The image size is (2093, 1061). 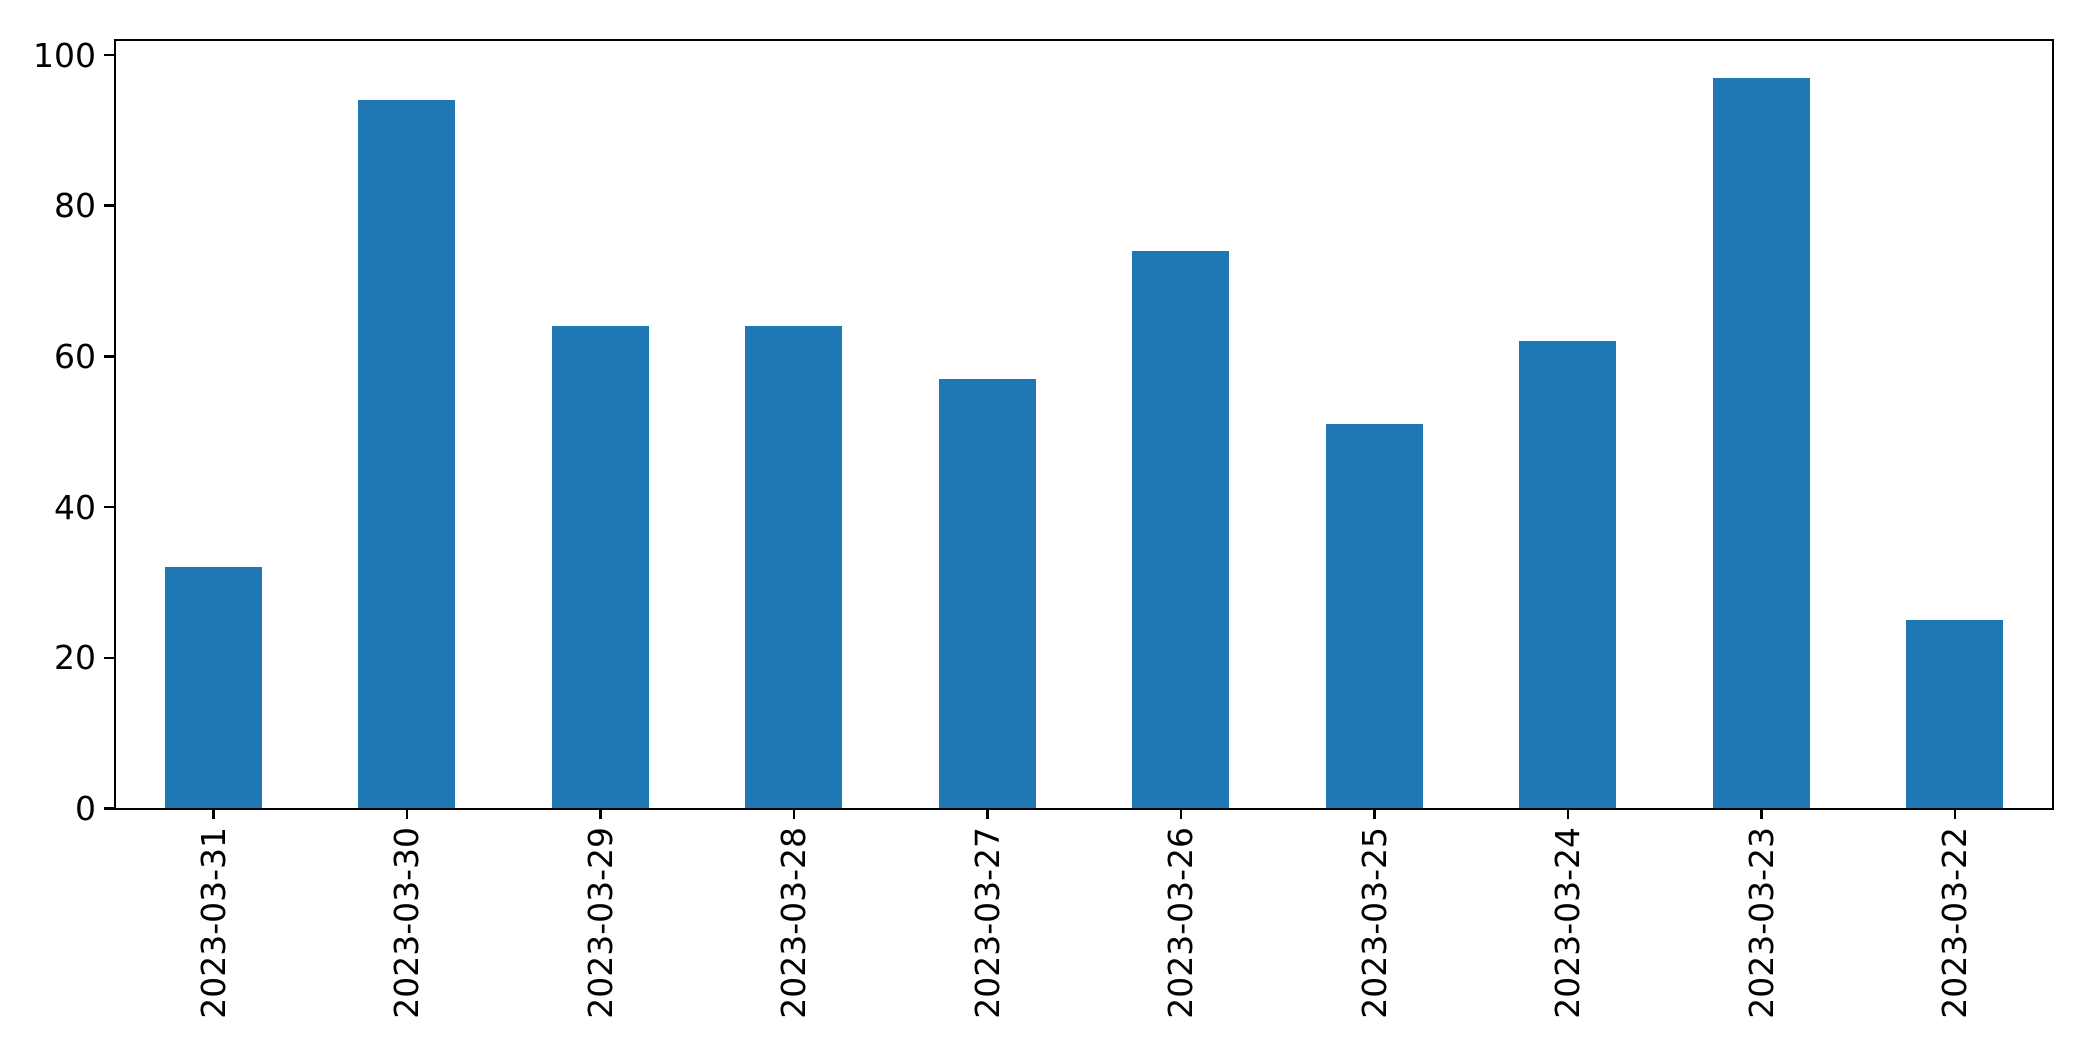 I want to click on x-tick-label: 2023-03-26, so click(x=1181, y=923).